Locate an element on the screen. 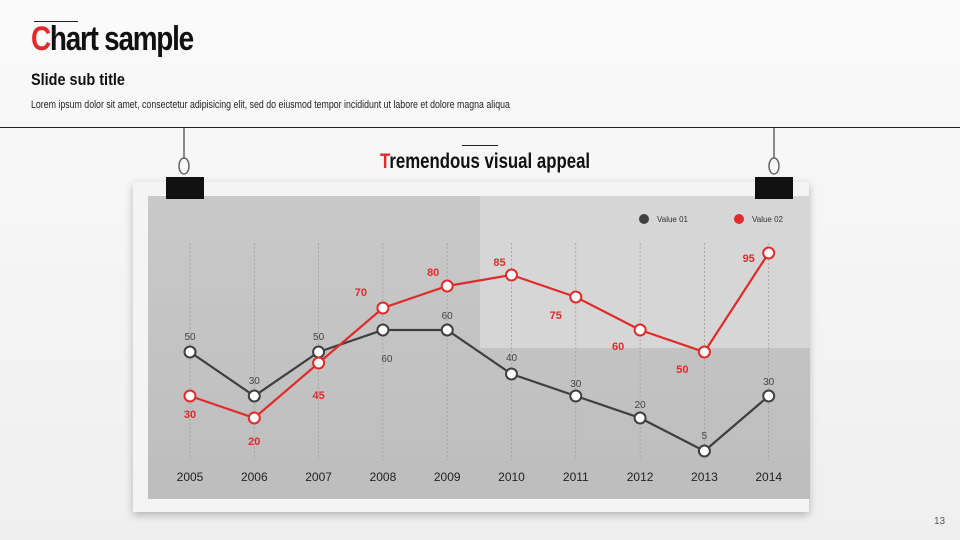  x-tick-label: 2013 is located at coordinates (704, 477).